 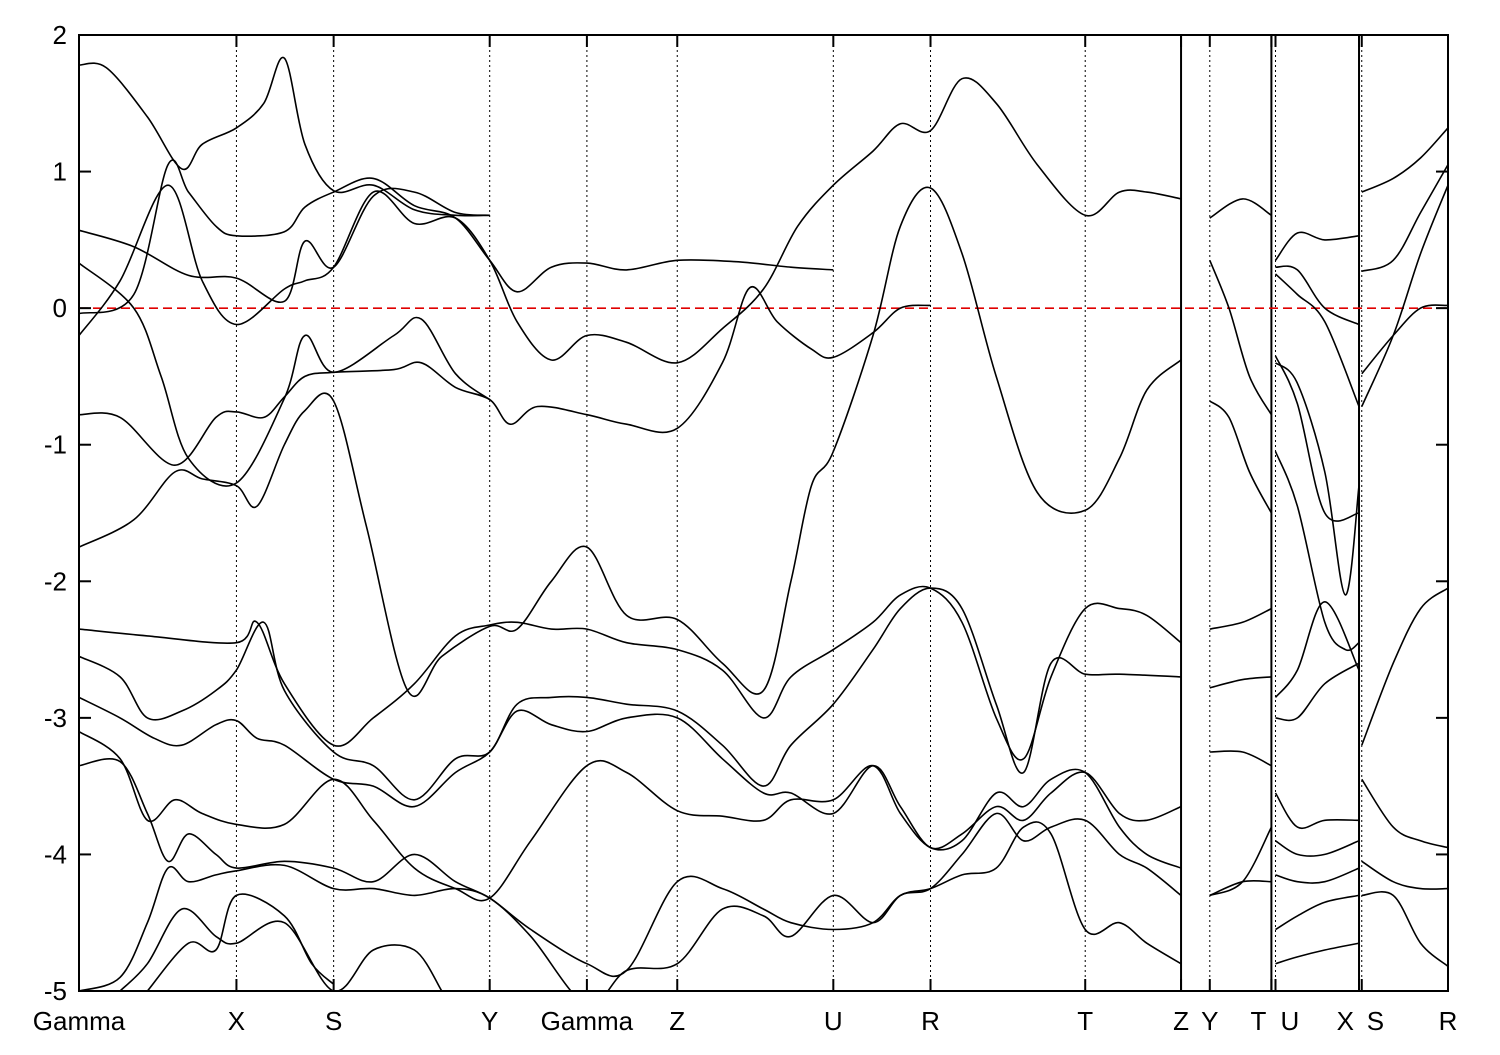 I want to click on x-axis-tick-labels: Gamma X S Y Gamma Z U R T Z Y T U X S R, so click(x=745, y=1021).